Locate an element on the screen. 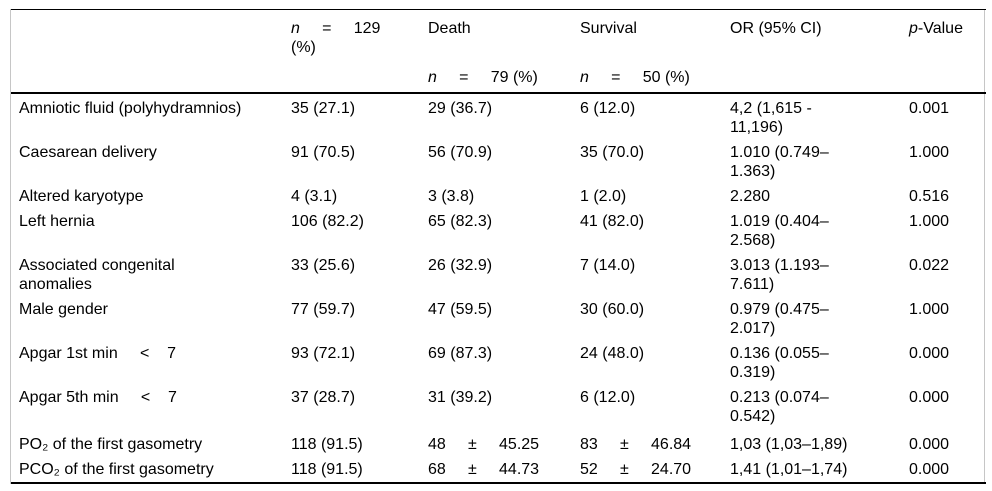 Image resolution: width=992 pixels, height=491 pixels. or-ci-cell: 3.013 (1.193– 7.611) is located at coordinates (779, 275).